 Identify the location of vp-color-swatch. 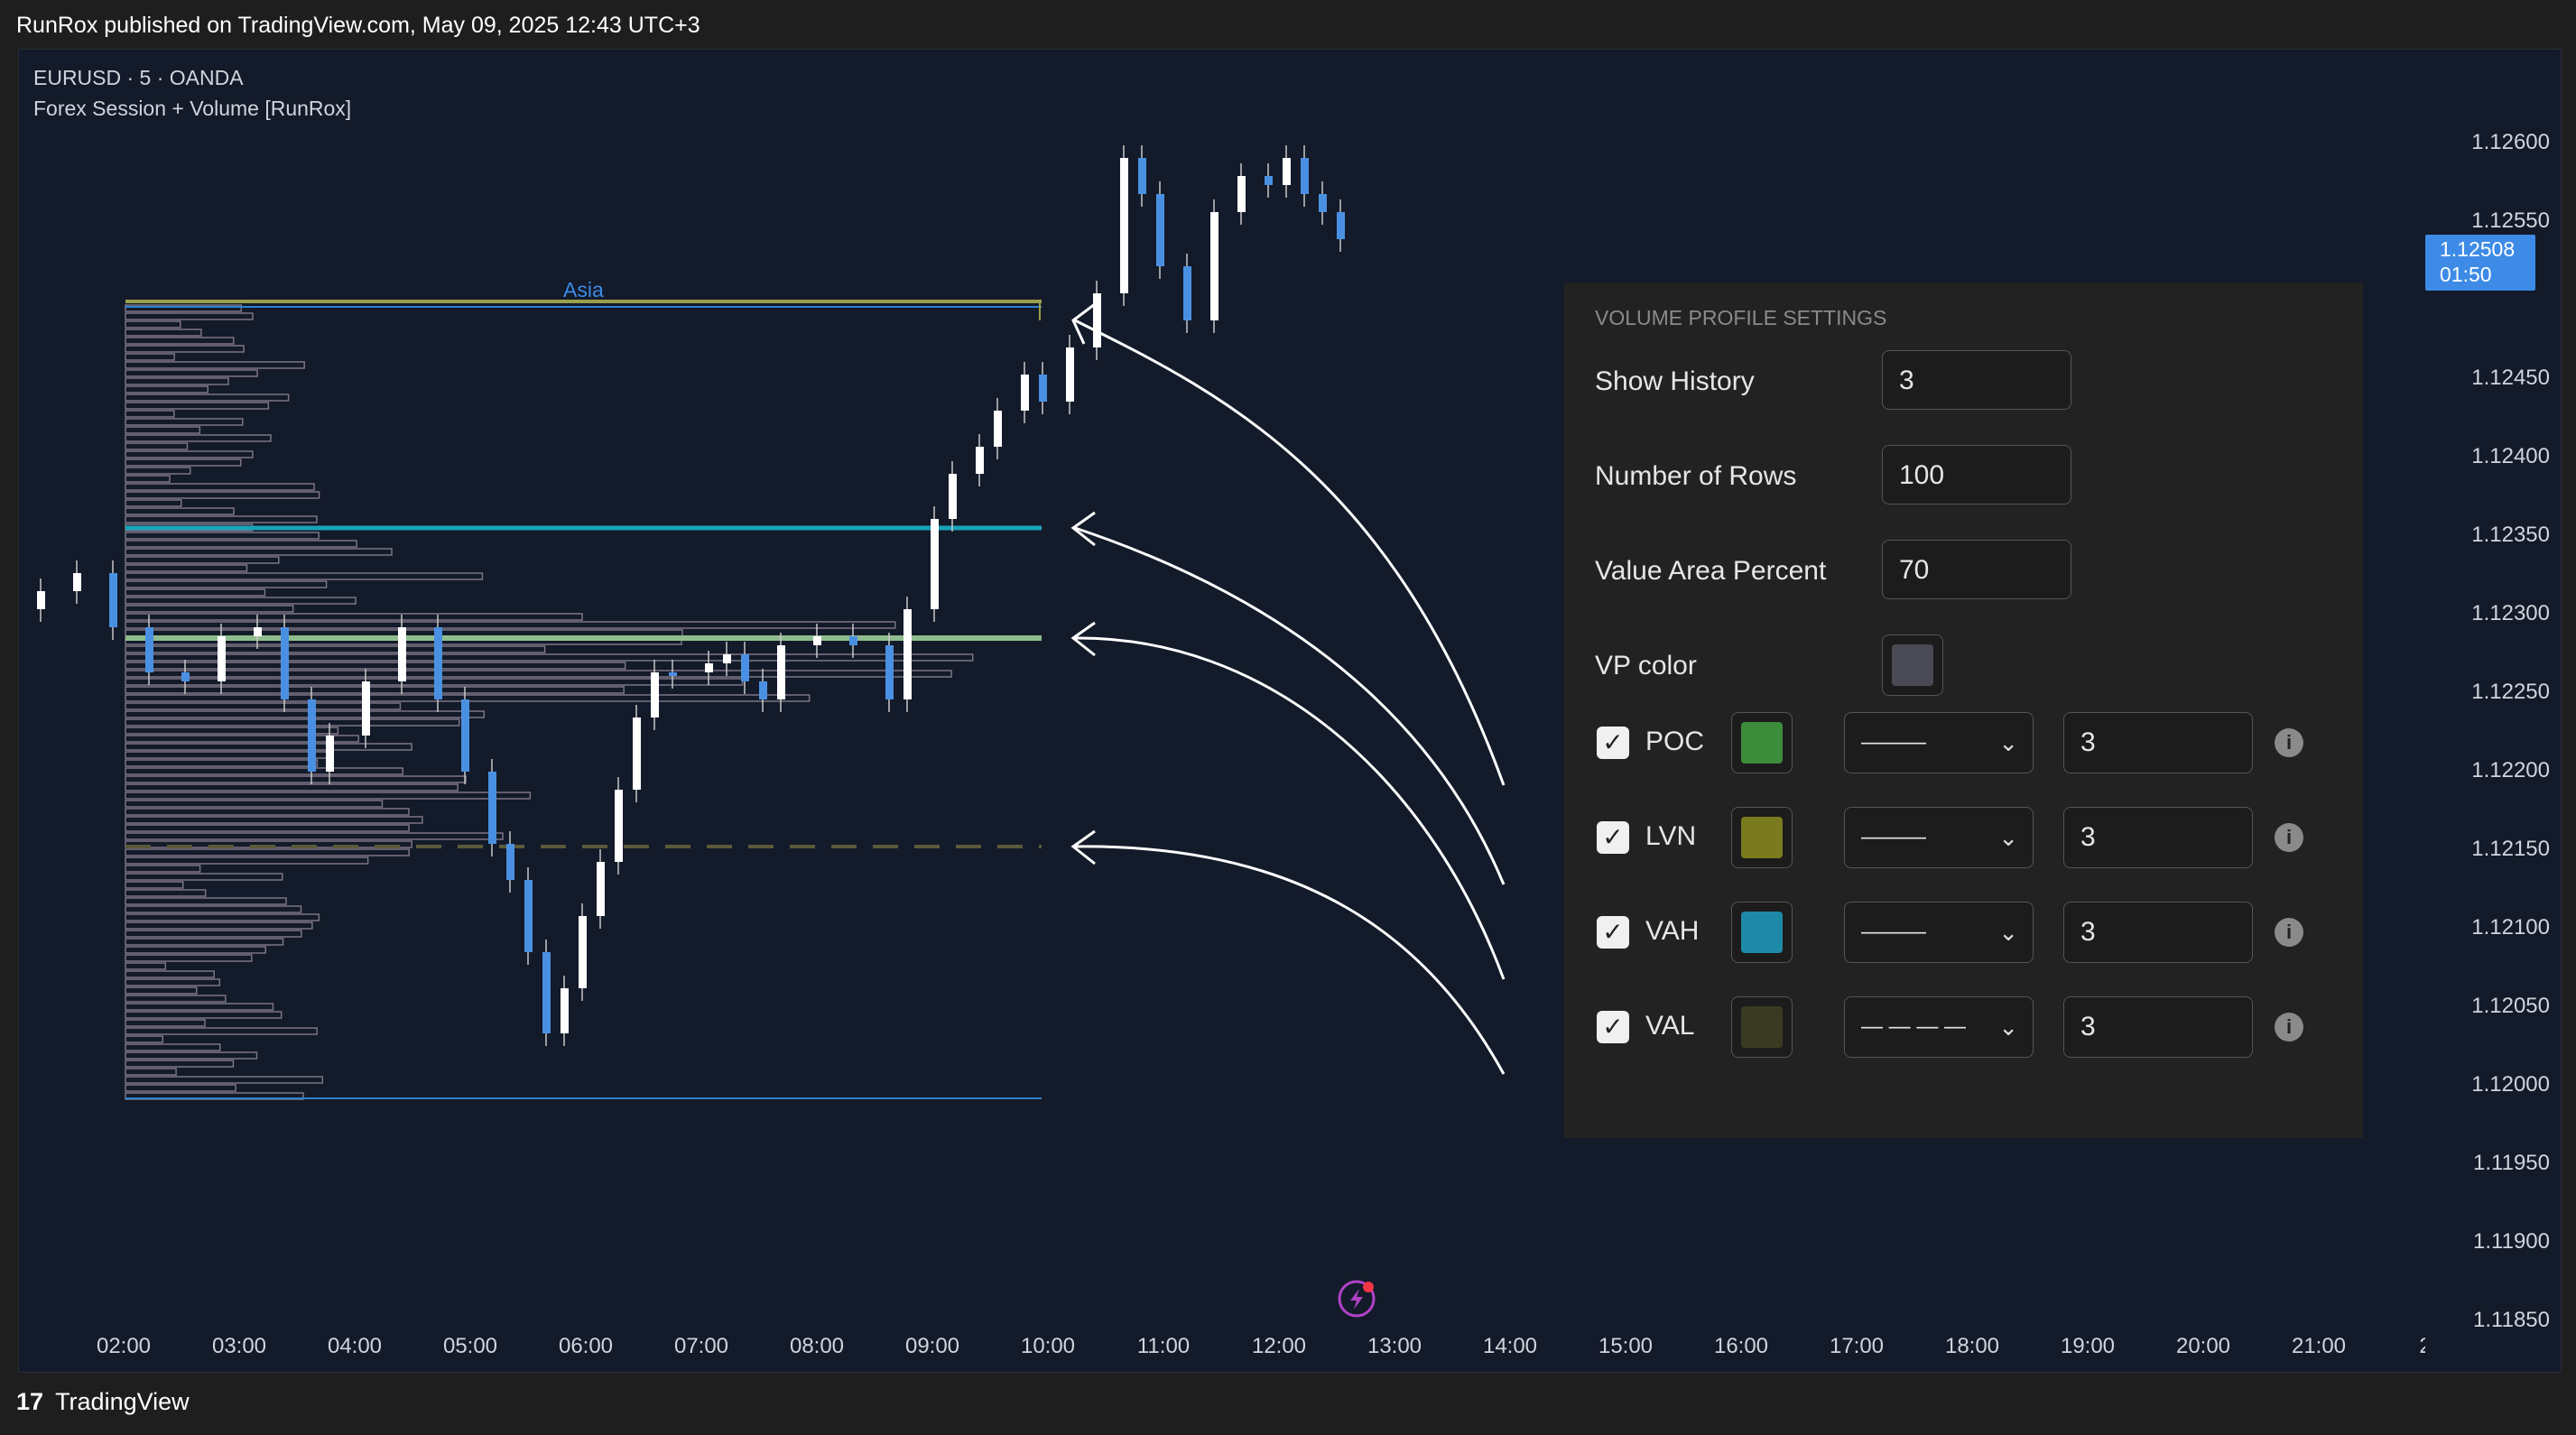
(1912, 665).